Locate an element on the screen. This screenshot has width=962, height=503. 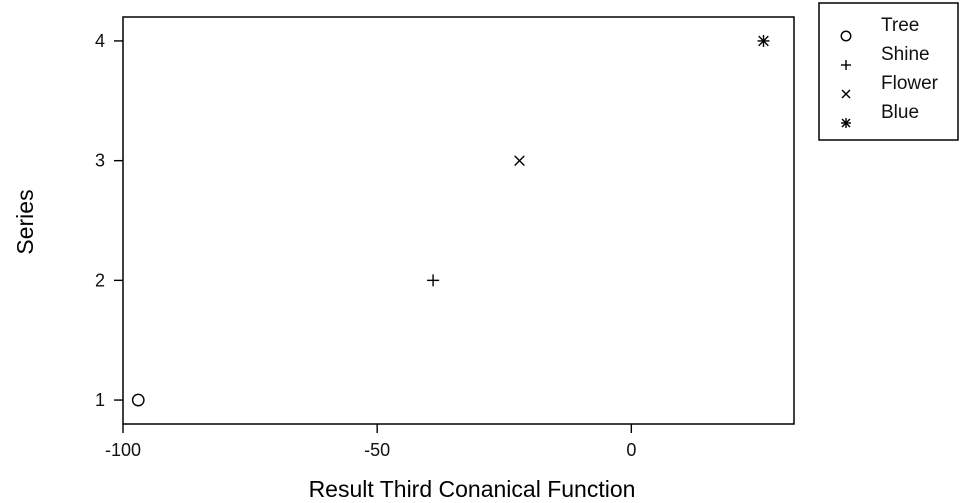
point-shine-plus-marker is located at coordinates (433, 280).